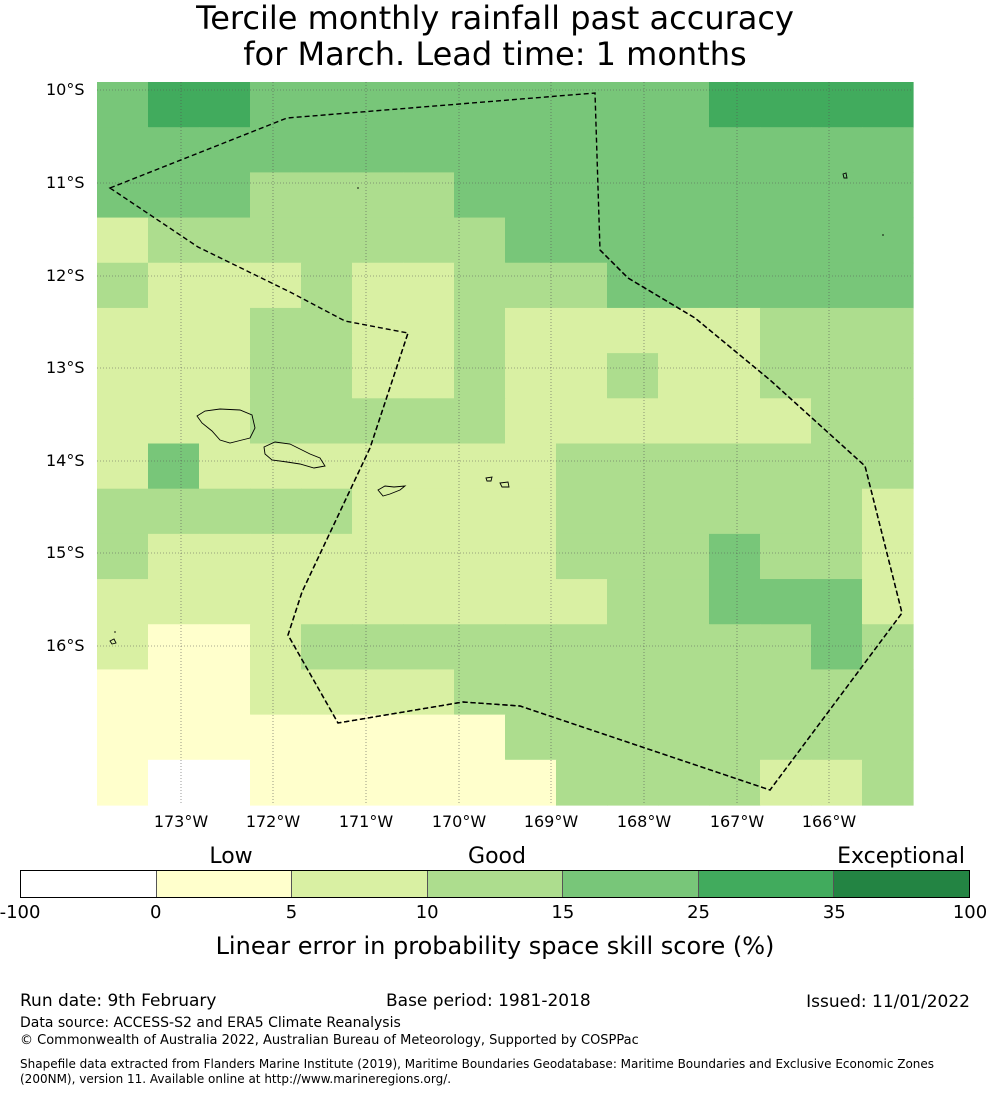  Describe the element at coordinates (495, 18) in the screenshot. I see `map-title-line-1: Tercile monthly rainfall past accuracy` at that location.